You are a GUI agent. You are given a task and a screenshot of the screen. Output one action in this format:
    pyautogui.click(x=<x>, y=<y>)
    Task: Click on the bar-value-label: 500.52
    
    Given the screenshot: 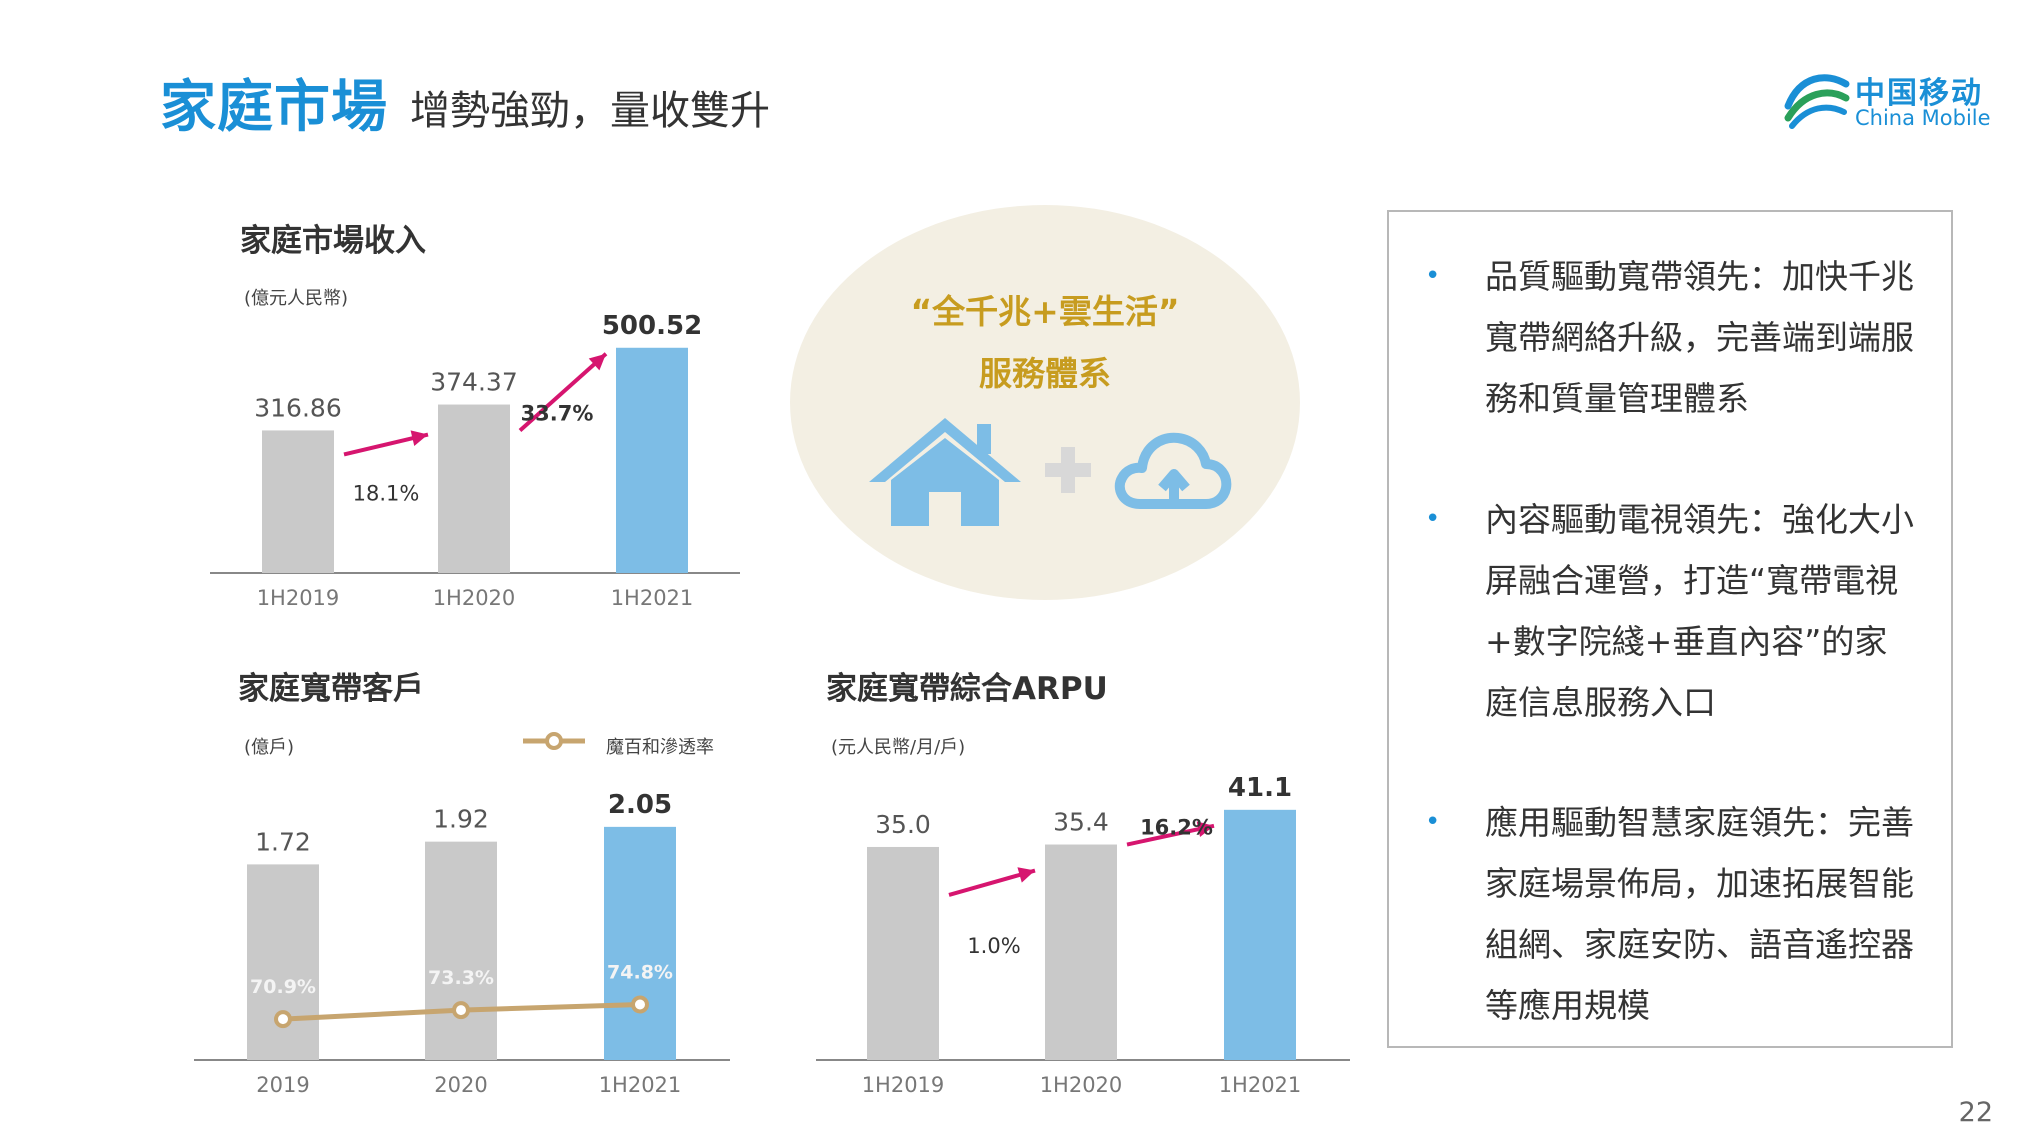 What is the action you would take?
    pyautogui.click(x=652, y=326)
    